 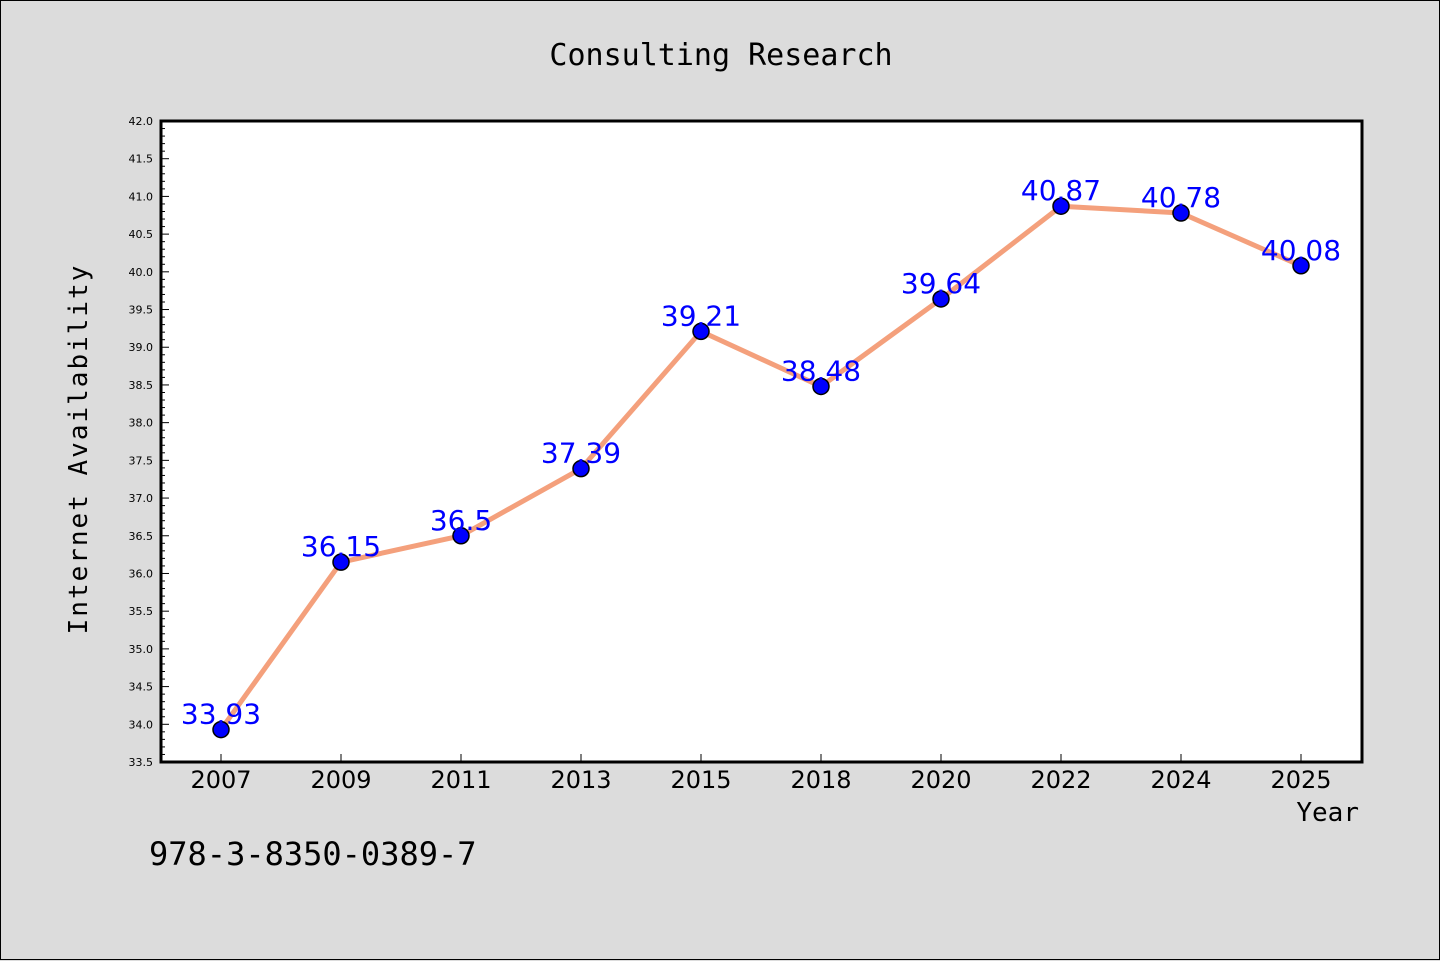 What do you see at coordinates (220, 780) in the screenshot?
I see `x-tick-label: 2007` at bounding box center [220, 780].